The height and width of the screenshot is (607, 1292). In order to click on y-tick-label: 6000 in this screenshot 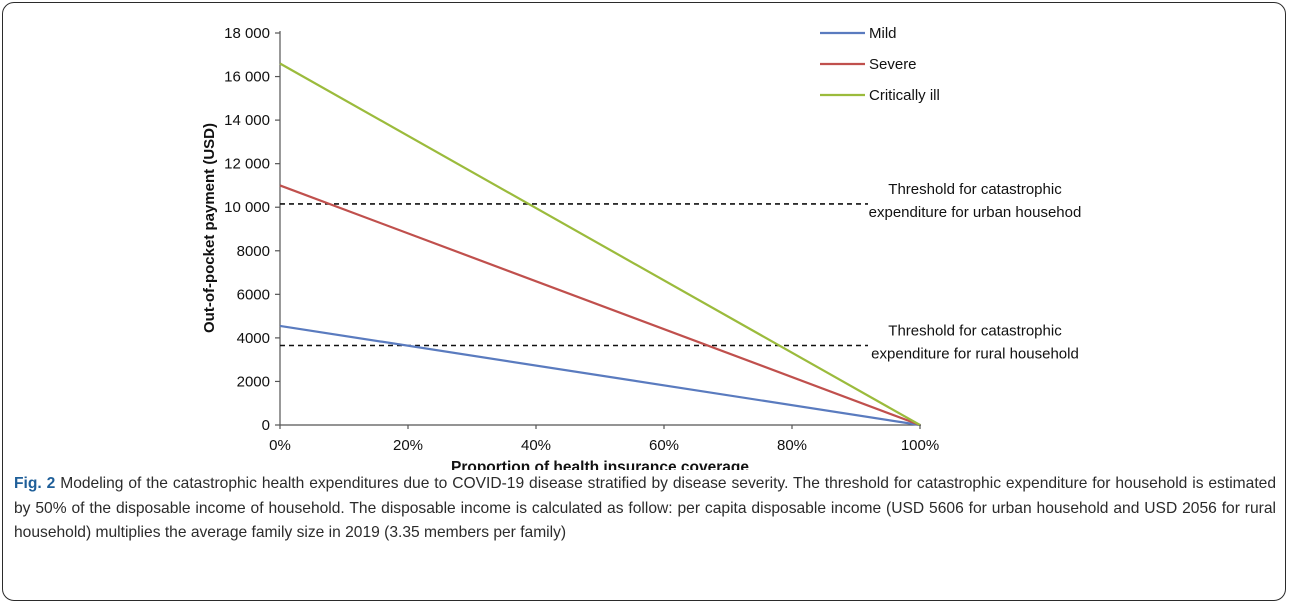, I will do `click(253, 294)`.